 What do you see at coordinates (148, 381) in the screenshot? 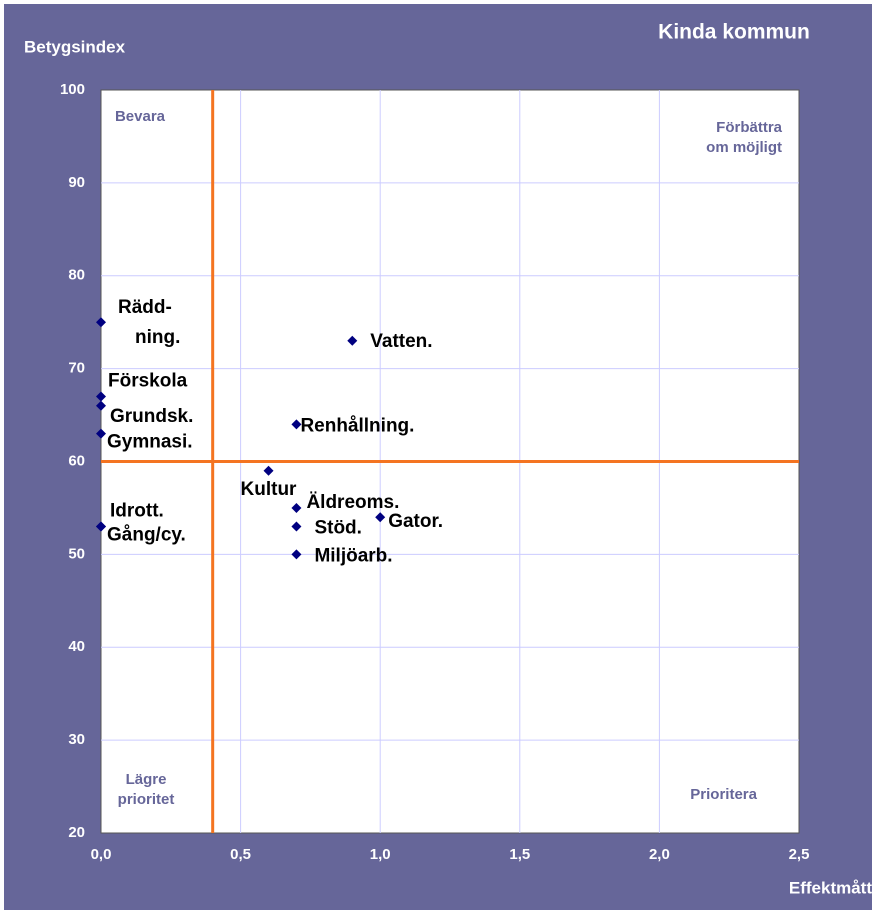
I see `point-label: Förskola` at bounding box center [148, 381].